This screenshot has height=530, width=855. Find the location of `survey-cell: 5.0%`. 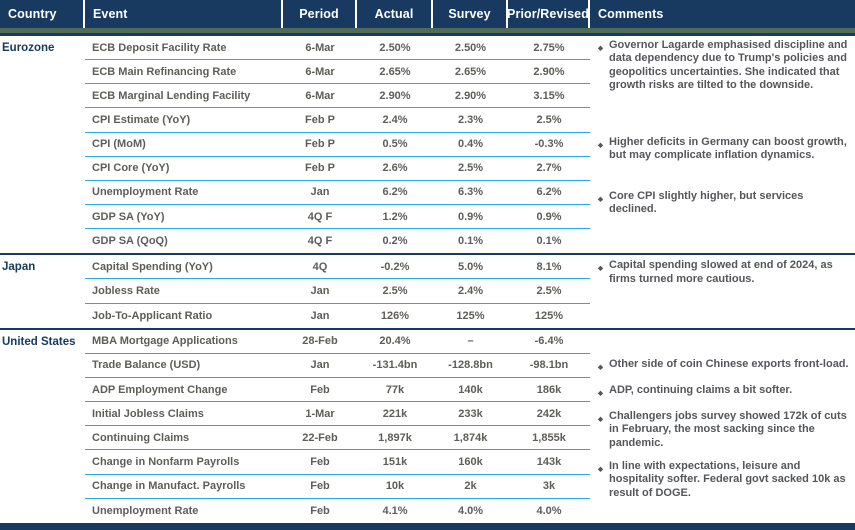

survey-cell: 5.0% is located at coordinates (470, 266).